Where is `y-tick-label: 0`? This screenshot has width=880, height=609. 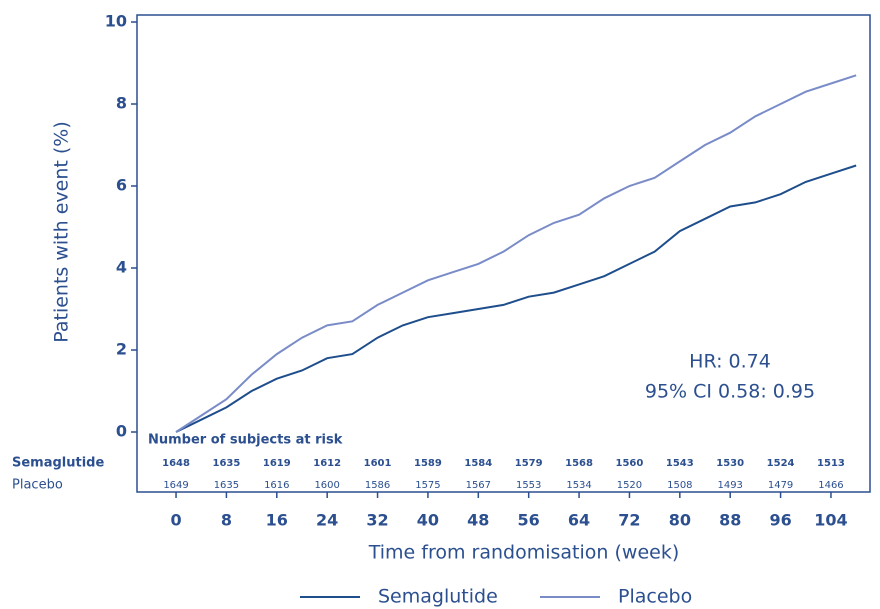 y-tick-label: 0 is located at coordinates (121, 431).